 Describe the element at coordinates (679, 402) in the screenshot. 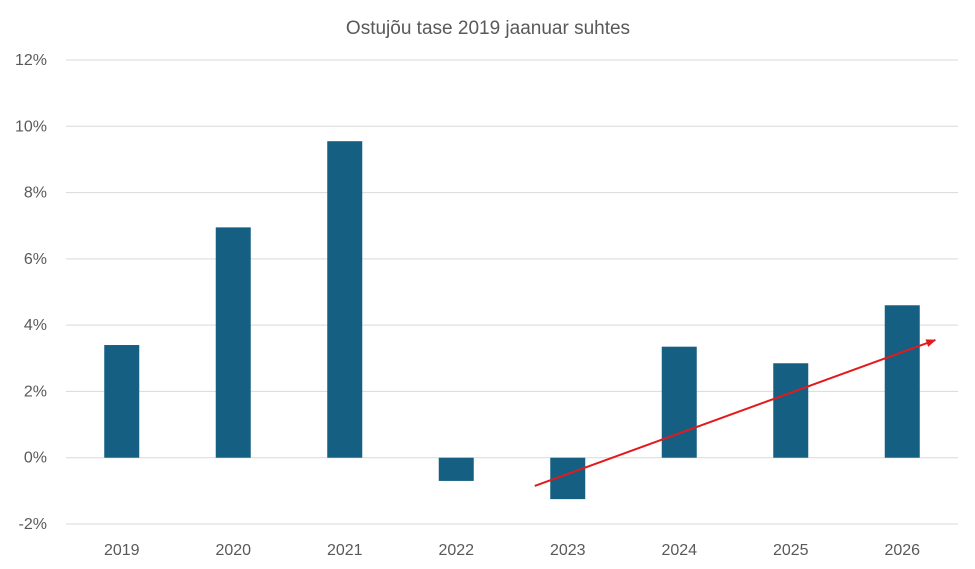

I see `bar-2024` at that location.